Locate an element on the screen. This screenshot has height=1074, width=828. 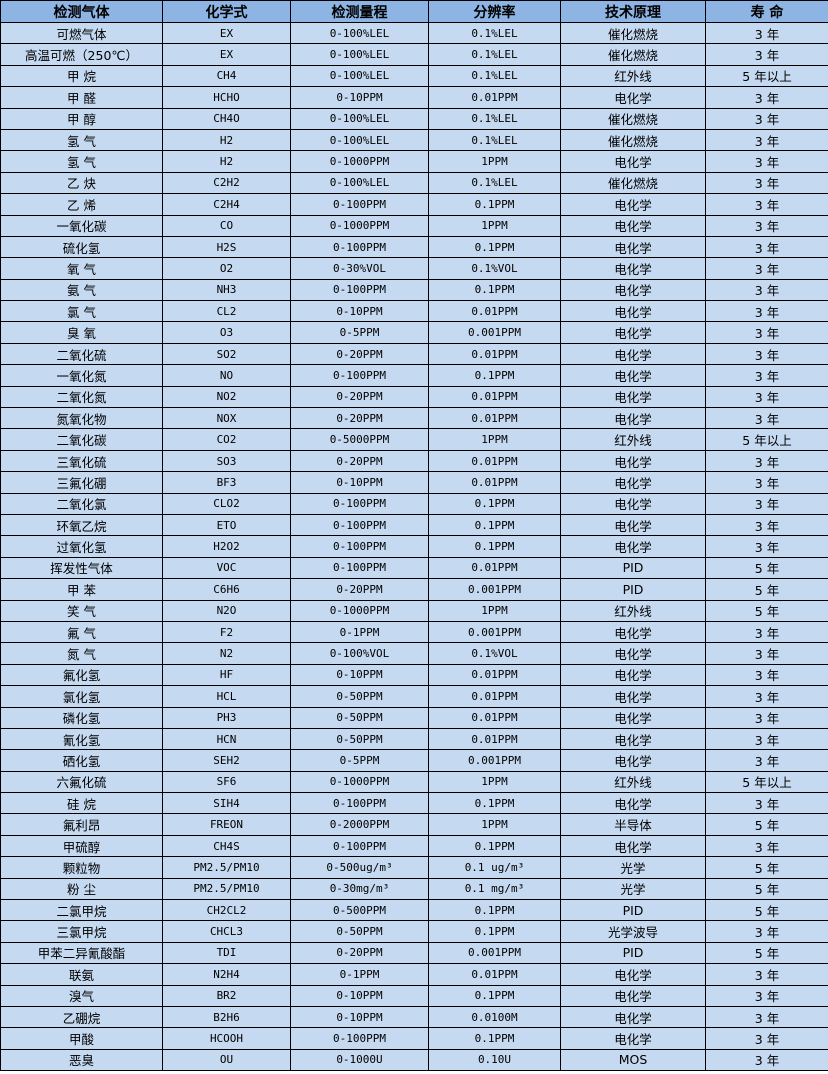
cell-range: 0-1000PPM is located at coordinates (359, 610).